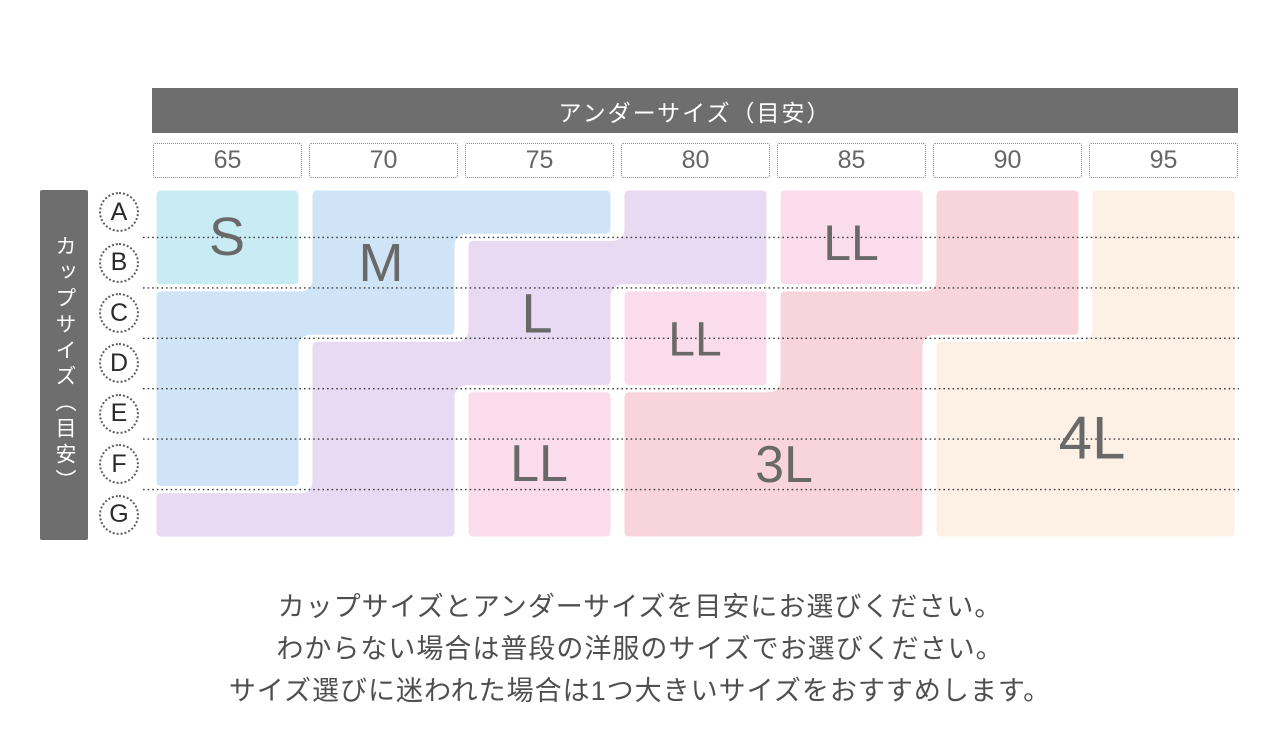 This screenshot has height=742, width=1280. What do you see at coordinates (536, 313) in the screenshot?
I see `size-region-label: L` at bounding box center [536, 313].